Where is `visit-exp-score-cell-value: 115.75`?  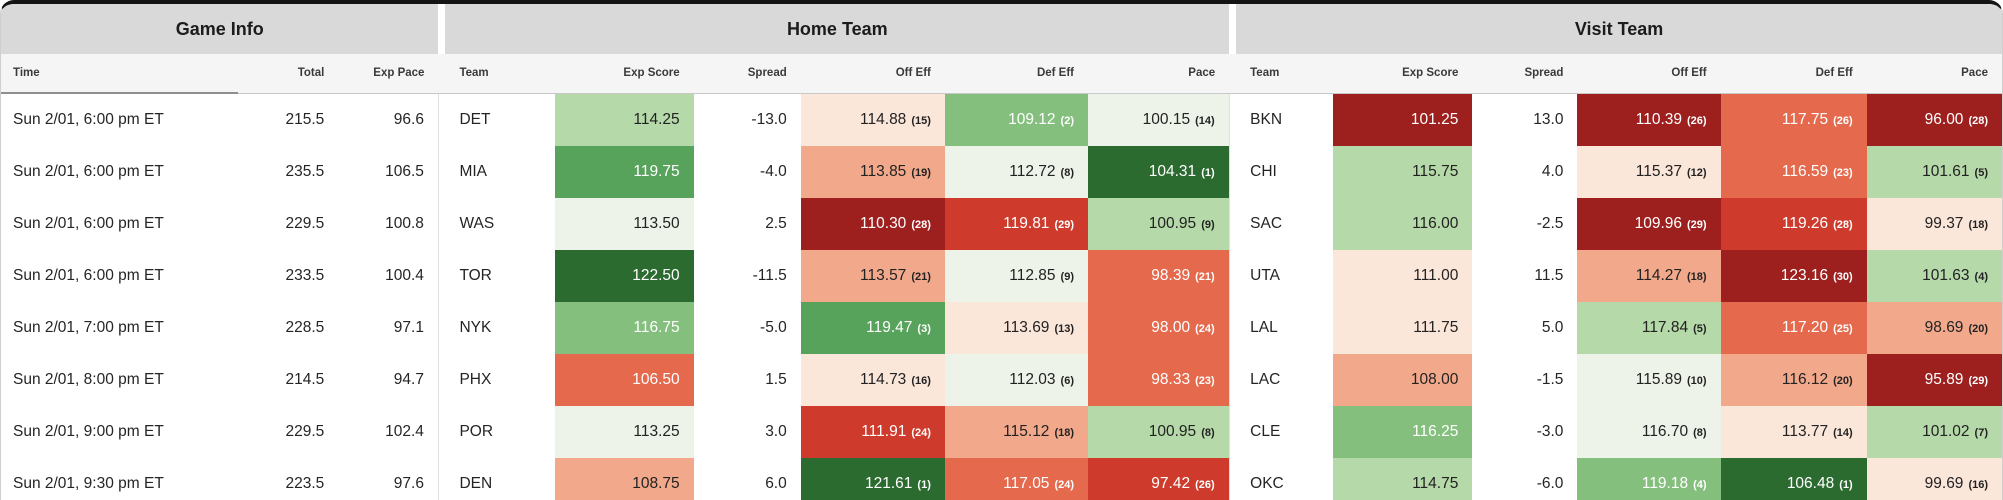 visit-exp-score-cell-value: 115.75 is located at coordinates (1435, 171).